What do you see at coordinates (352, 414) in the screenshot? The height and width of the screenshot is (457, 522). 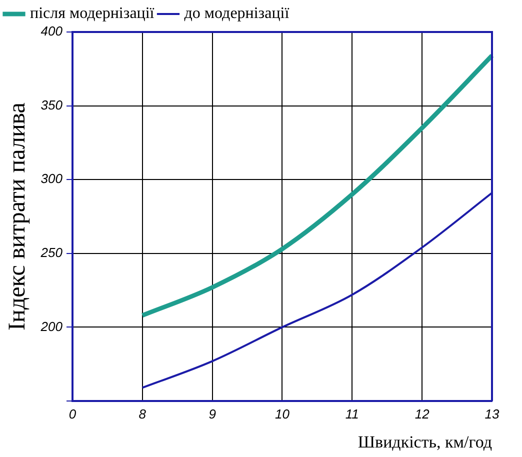 I see `x-tick-label: 11` at bounding box center [352, 414].